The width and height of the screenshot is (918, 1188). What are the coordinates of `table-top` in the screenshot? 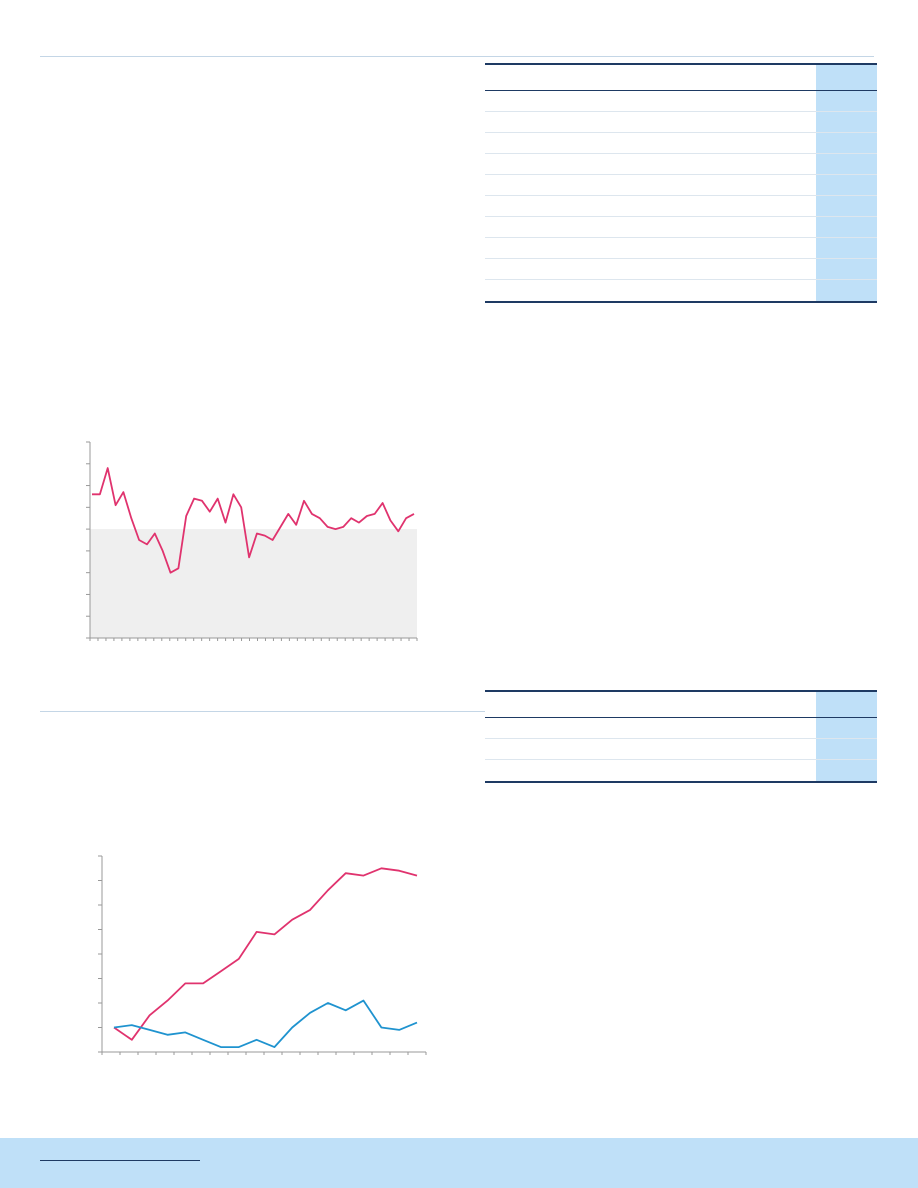 It's located at (681, 183).